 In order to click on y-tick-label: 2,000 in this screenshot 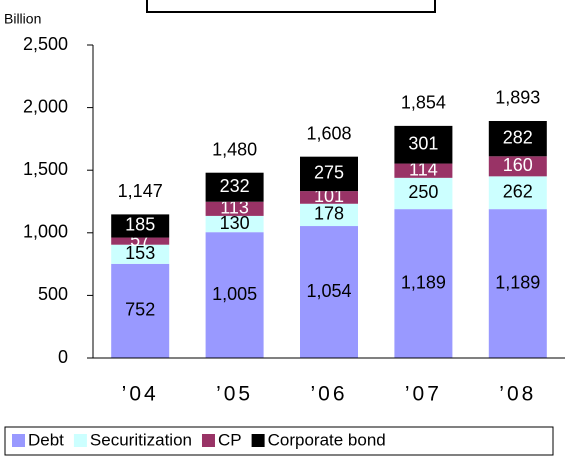, I will do `click(45, 106)`.